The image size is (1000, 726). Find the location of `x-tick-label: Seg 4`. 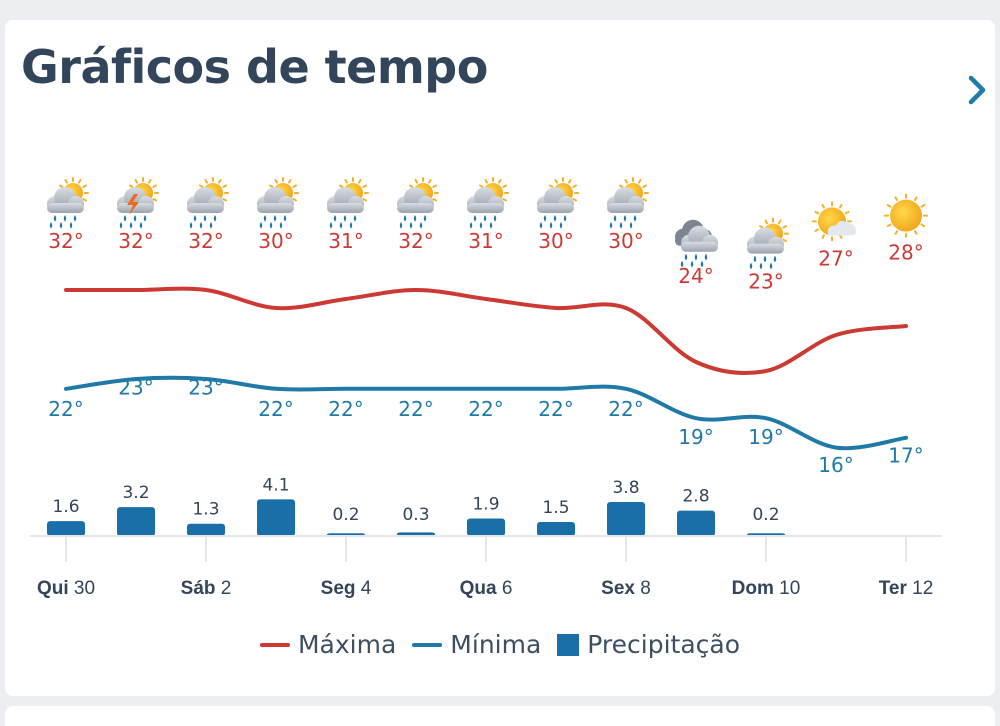

x-tick-label: Seg 4 is located at coordinates (346, 588).